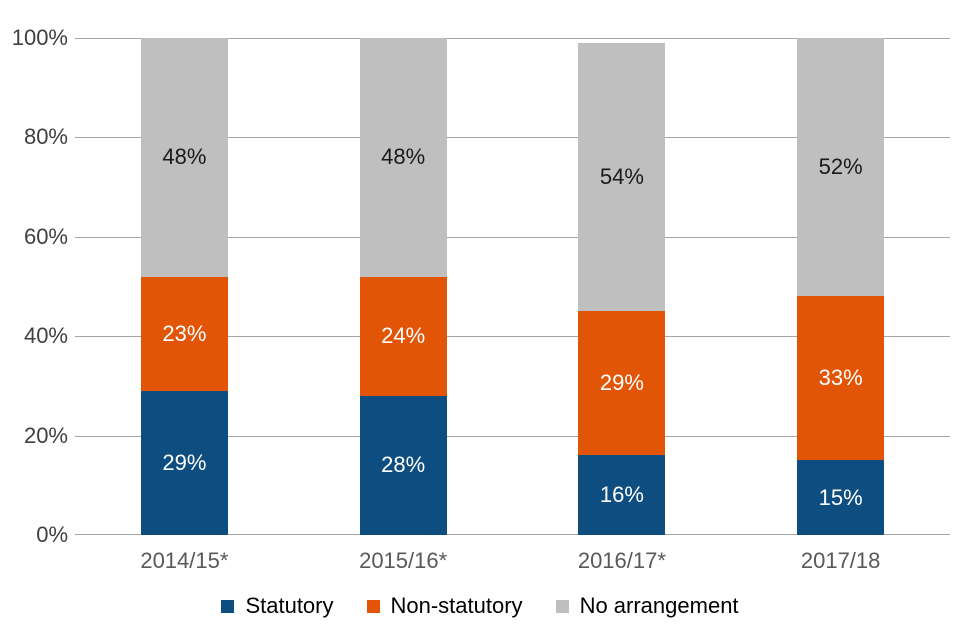 The image size is (960, 640). I want to click on x-tick-label: 2017/18, so click(840, 560).